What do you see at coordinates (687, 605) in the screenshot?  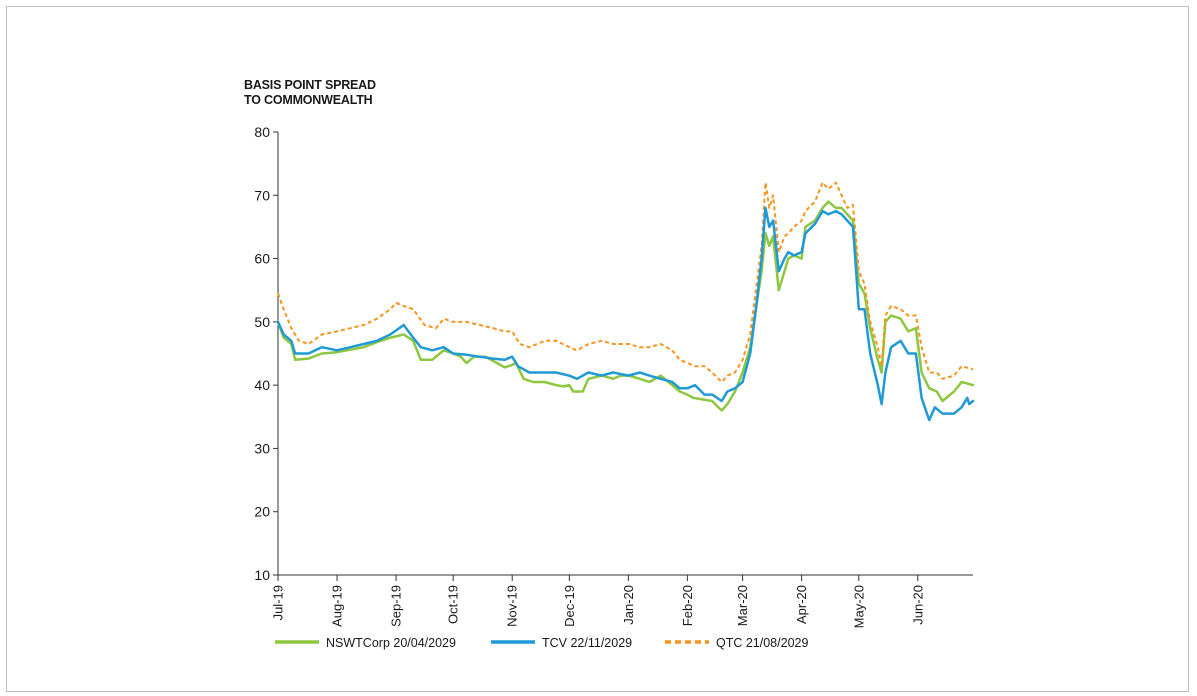 I see `x-tick-label: Feb-20` at bounding box center [687, 605].